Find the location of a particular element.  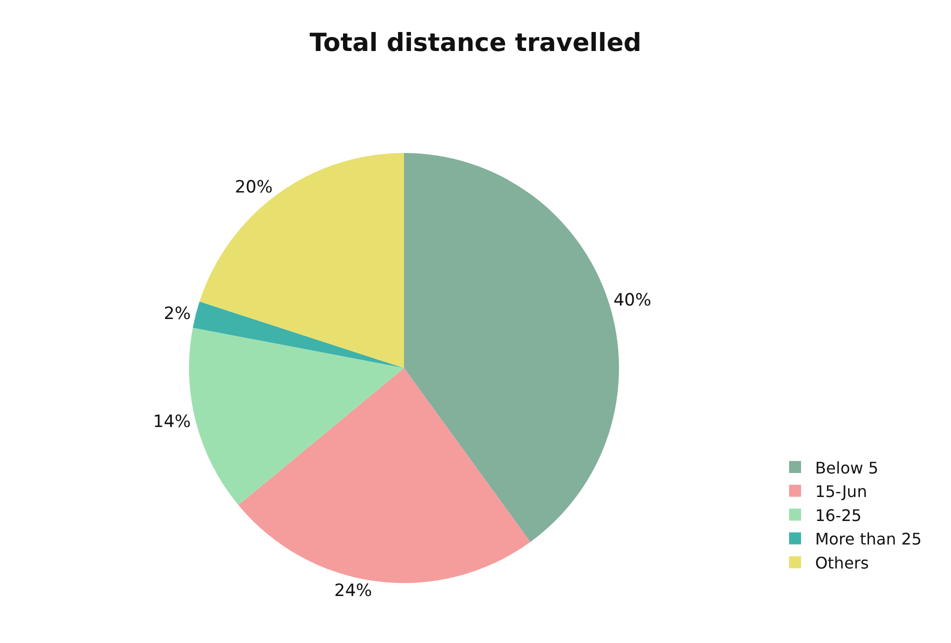

chart-title: Total distance travelled is located at coordinates (476, 42).